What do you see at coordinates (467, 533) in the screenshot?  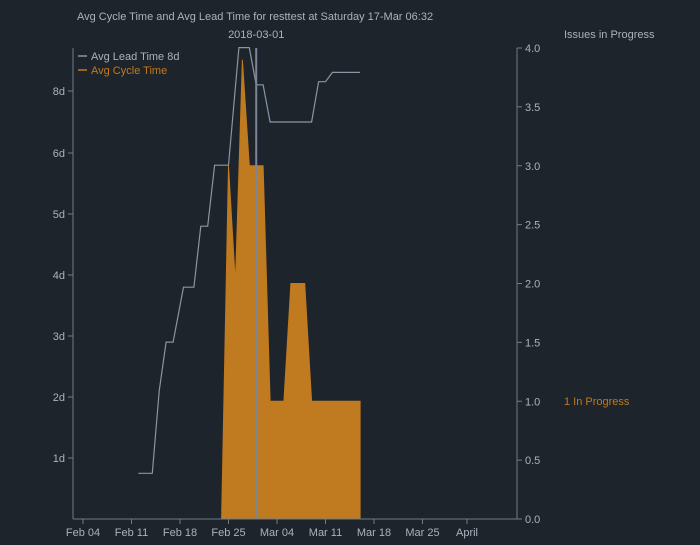 I see `x-axis-tick-label: April` at bounding box center [467, 533].